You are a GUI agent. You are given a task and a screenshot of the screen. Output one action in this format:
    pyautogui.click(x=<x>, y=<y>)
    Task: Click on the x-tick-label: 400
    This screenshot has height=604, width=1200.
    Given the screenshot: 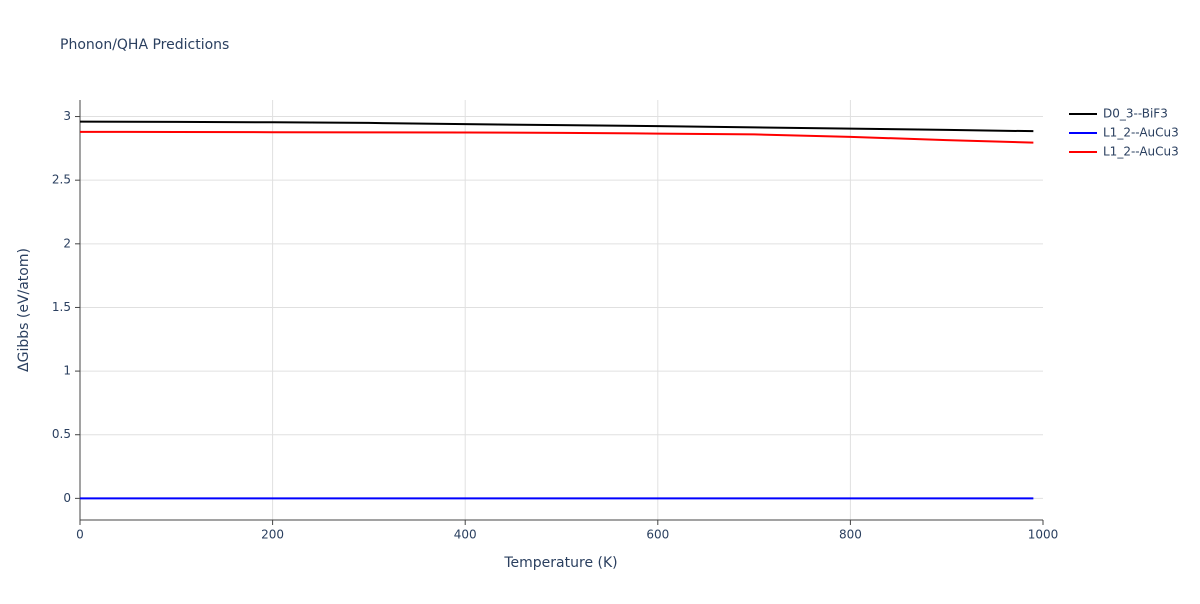 What is the action you would take?
    pyautogui.click(x=465, y=535)
    